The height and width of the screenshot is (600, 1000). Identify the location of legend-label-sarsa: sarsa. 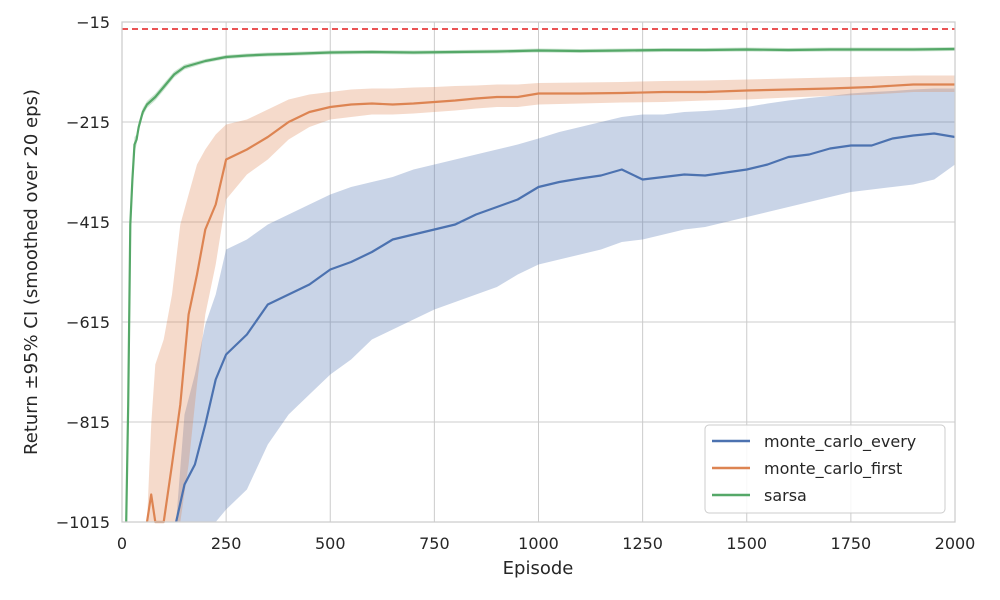
(785, 495).